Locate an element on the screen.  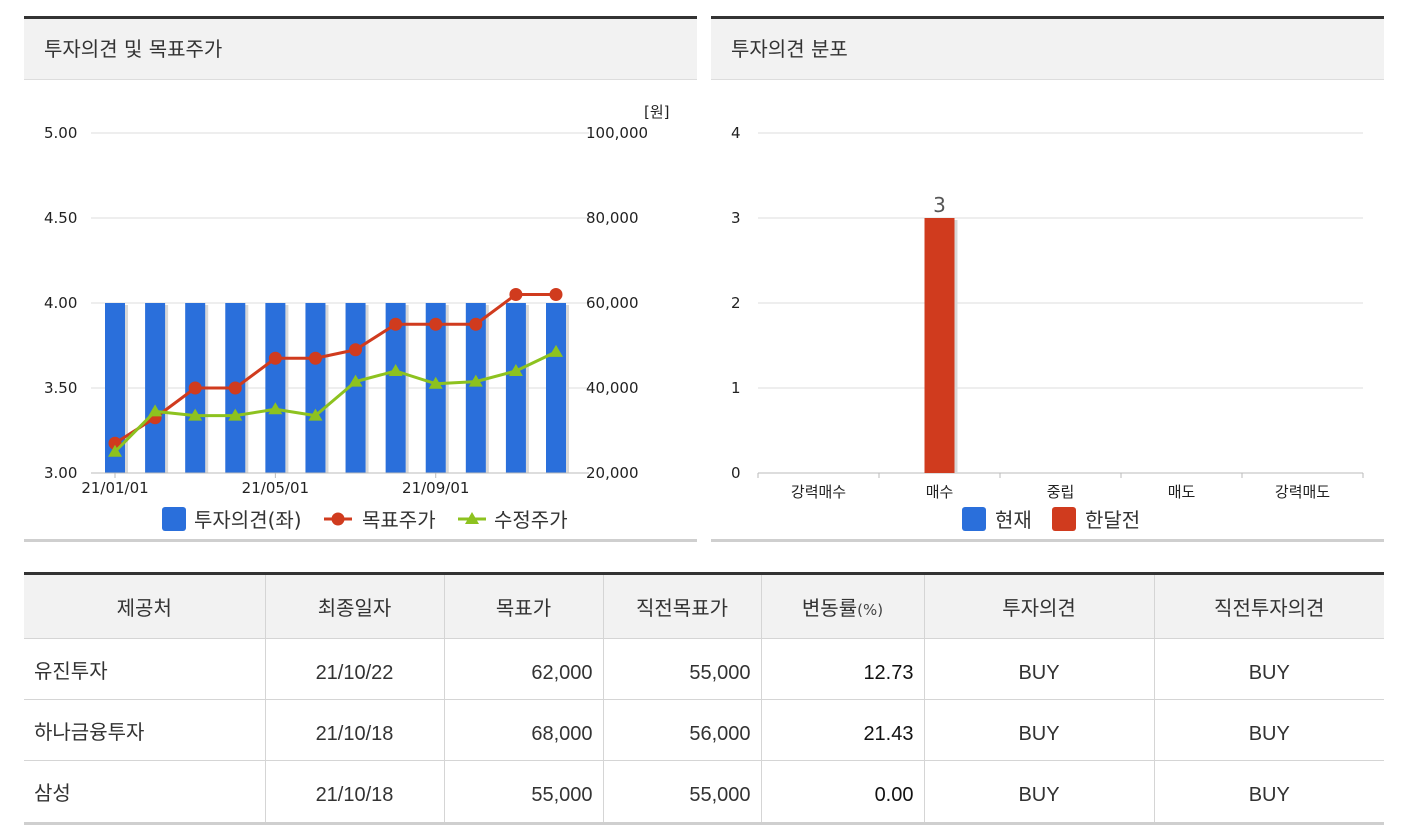
cell-last-date: 21/10/22 is located at coordinates (354, 669).